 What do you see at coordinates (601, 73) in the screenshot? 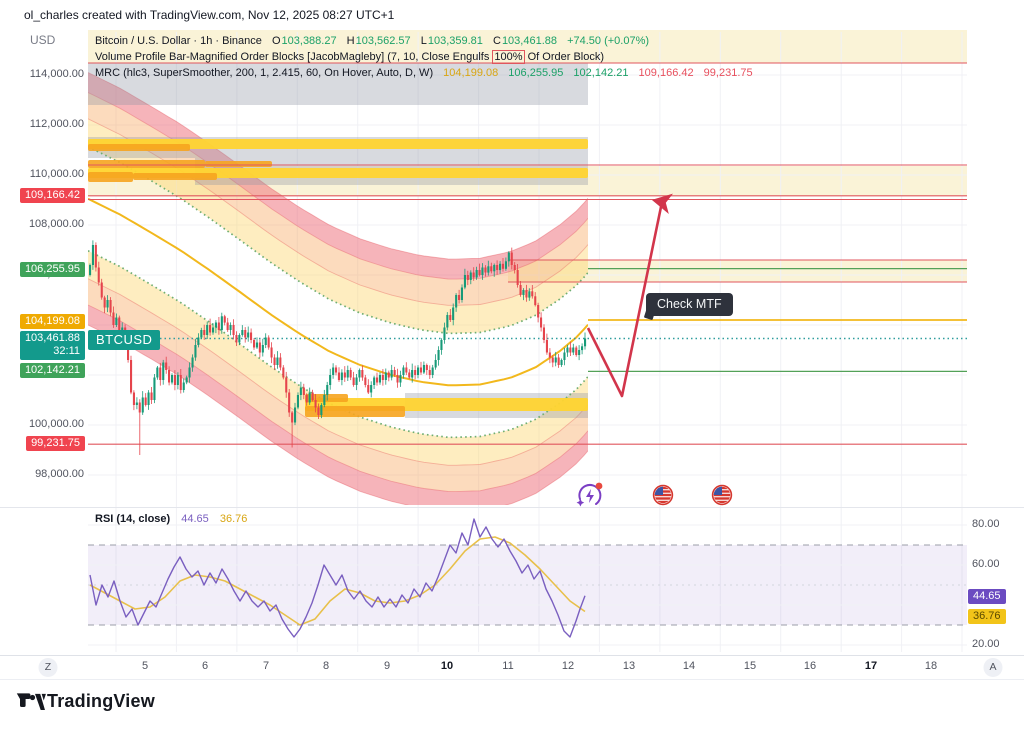
I see `mrc-s1-value: 102,142.21` at bounding box center [601, 73].